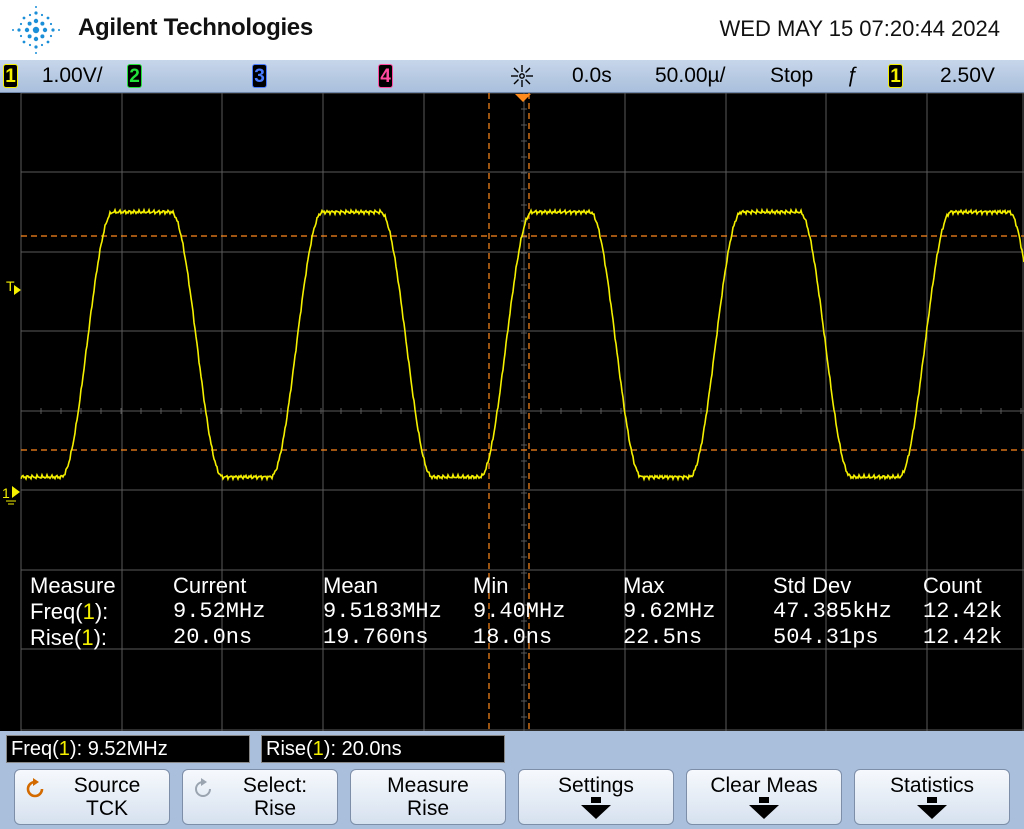 This screenshot has width=1024, height=829. Describe the element at coordinates (669, 611) in the screenshot. I see `freq-max: 9.62MHz` at that location.